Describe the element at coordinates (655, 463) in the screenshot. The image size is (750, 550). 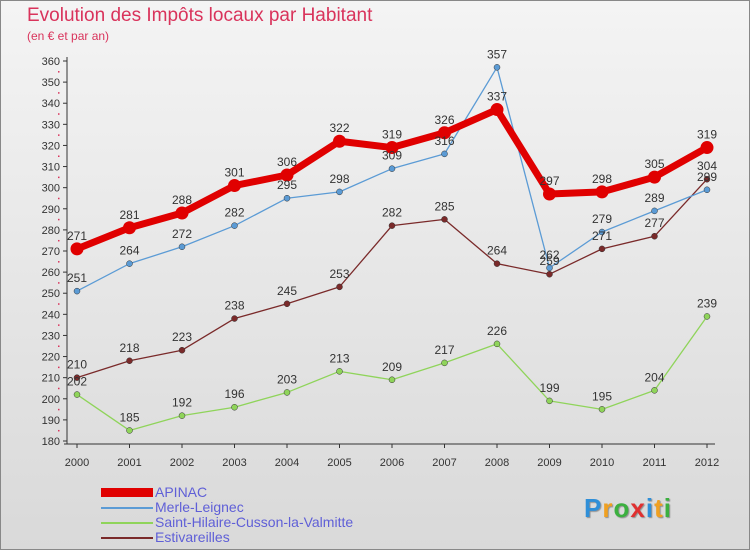
I see `x-tick-label: 2011` at that location.